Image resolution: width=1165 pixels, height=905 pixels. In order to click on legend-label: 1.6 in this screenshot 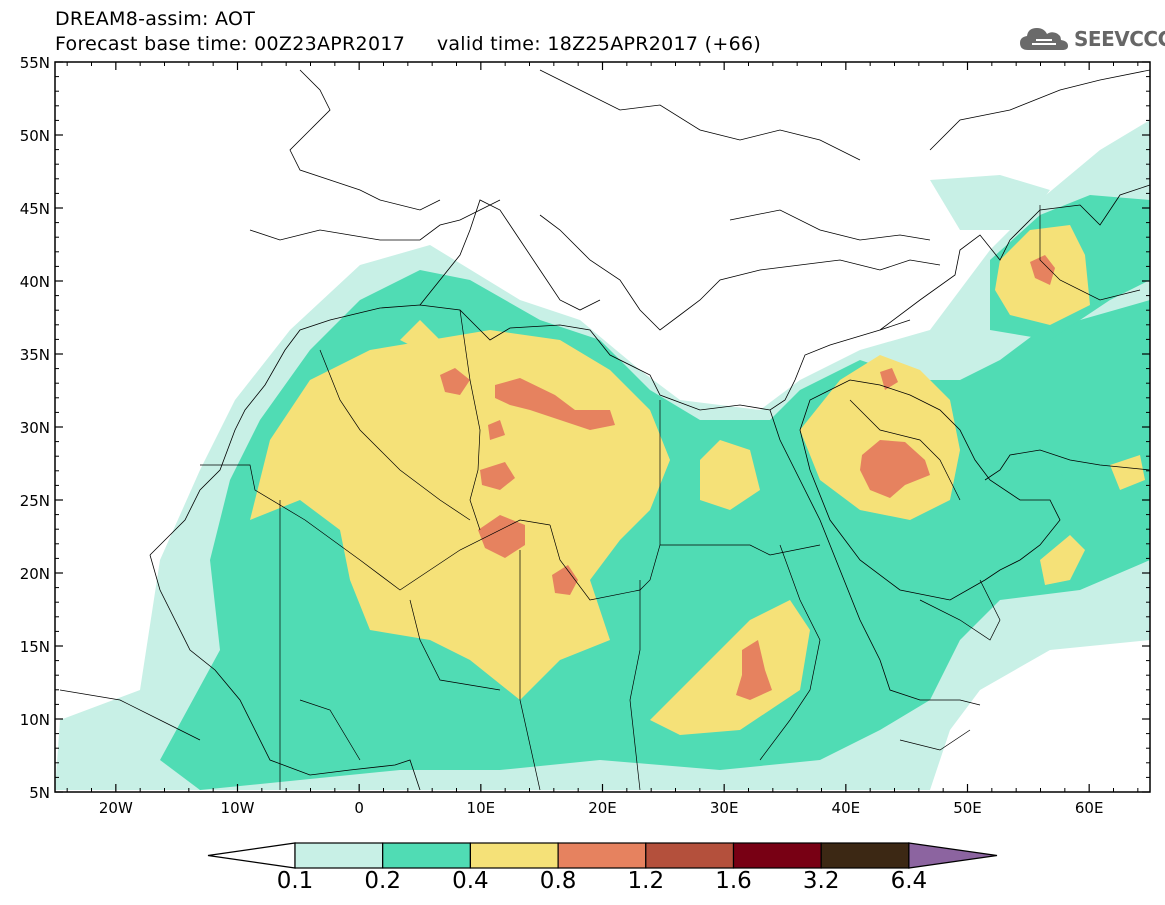, I will do `click(733, 881)`.